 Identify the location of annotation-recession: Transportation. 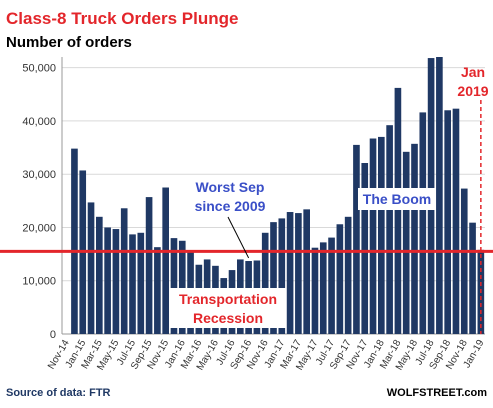
(228, 299).